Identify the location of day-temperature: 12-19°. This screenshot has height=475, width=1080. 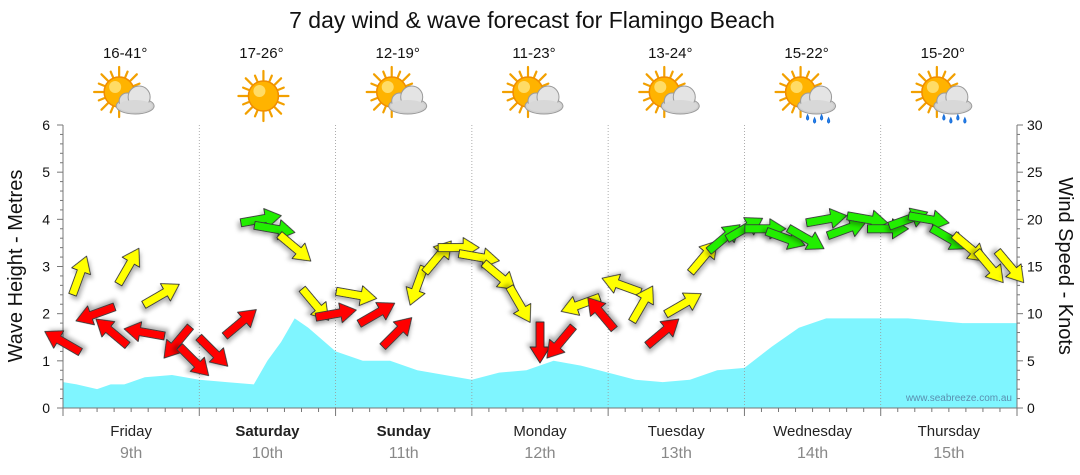
(398, 53).